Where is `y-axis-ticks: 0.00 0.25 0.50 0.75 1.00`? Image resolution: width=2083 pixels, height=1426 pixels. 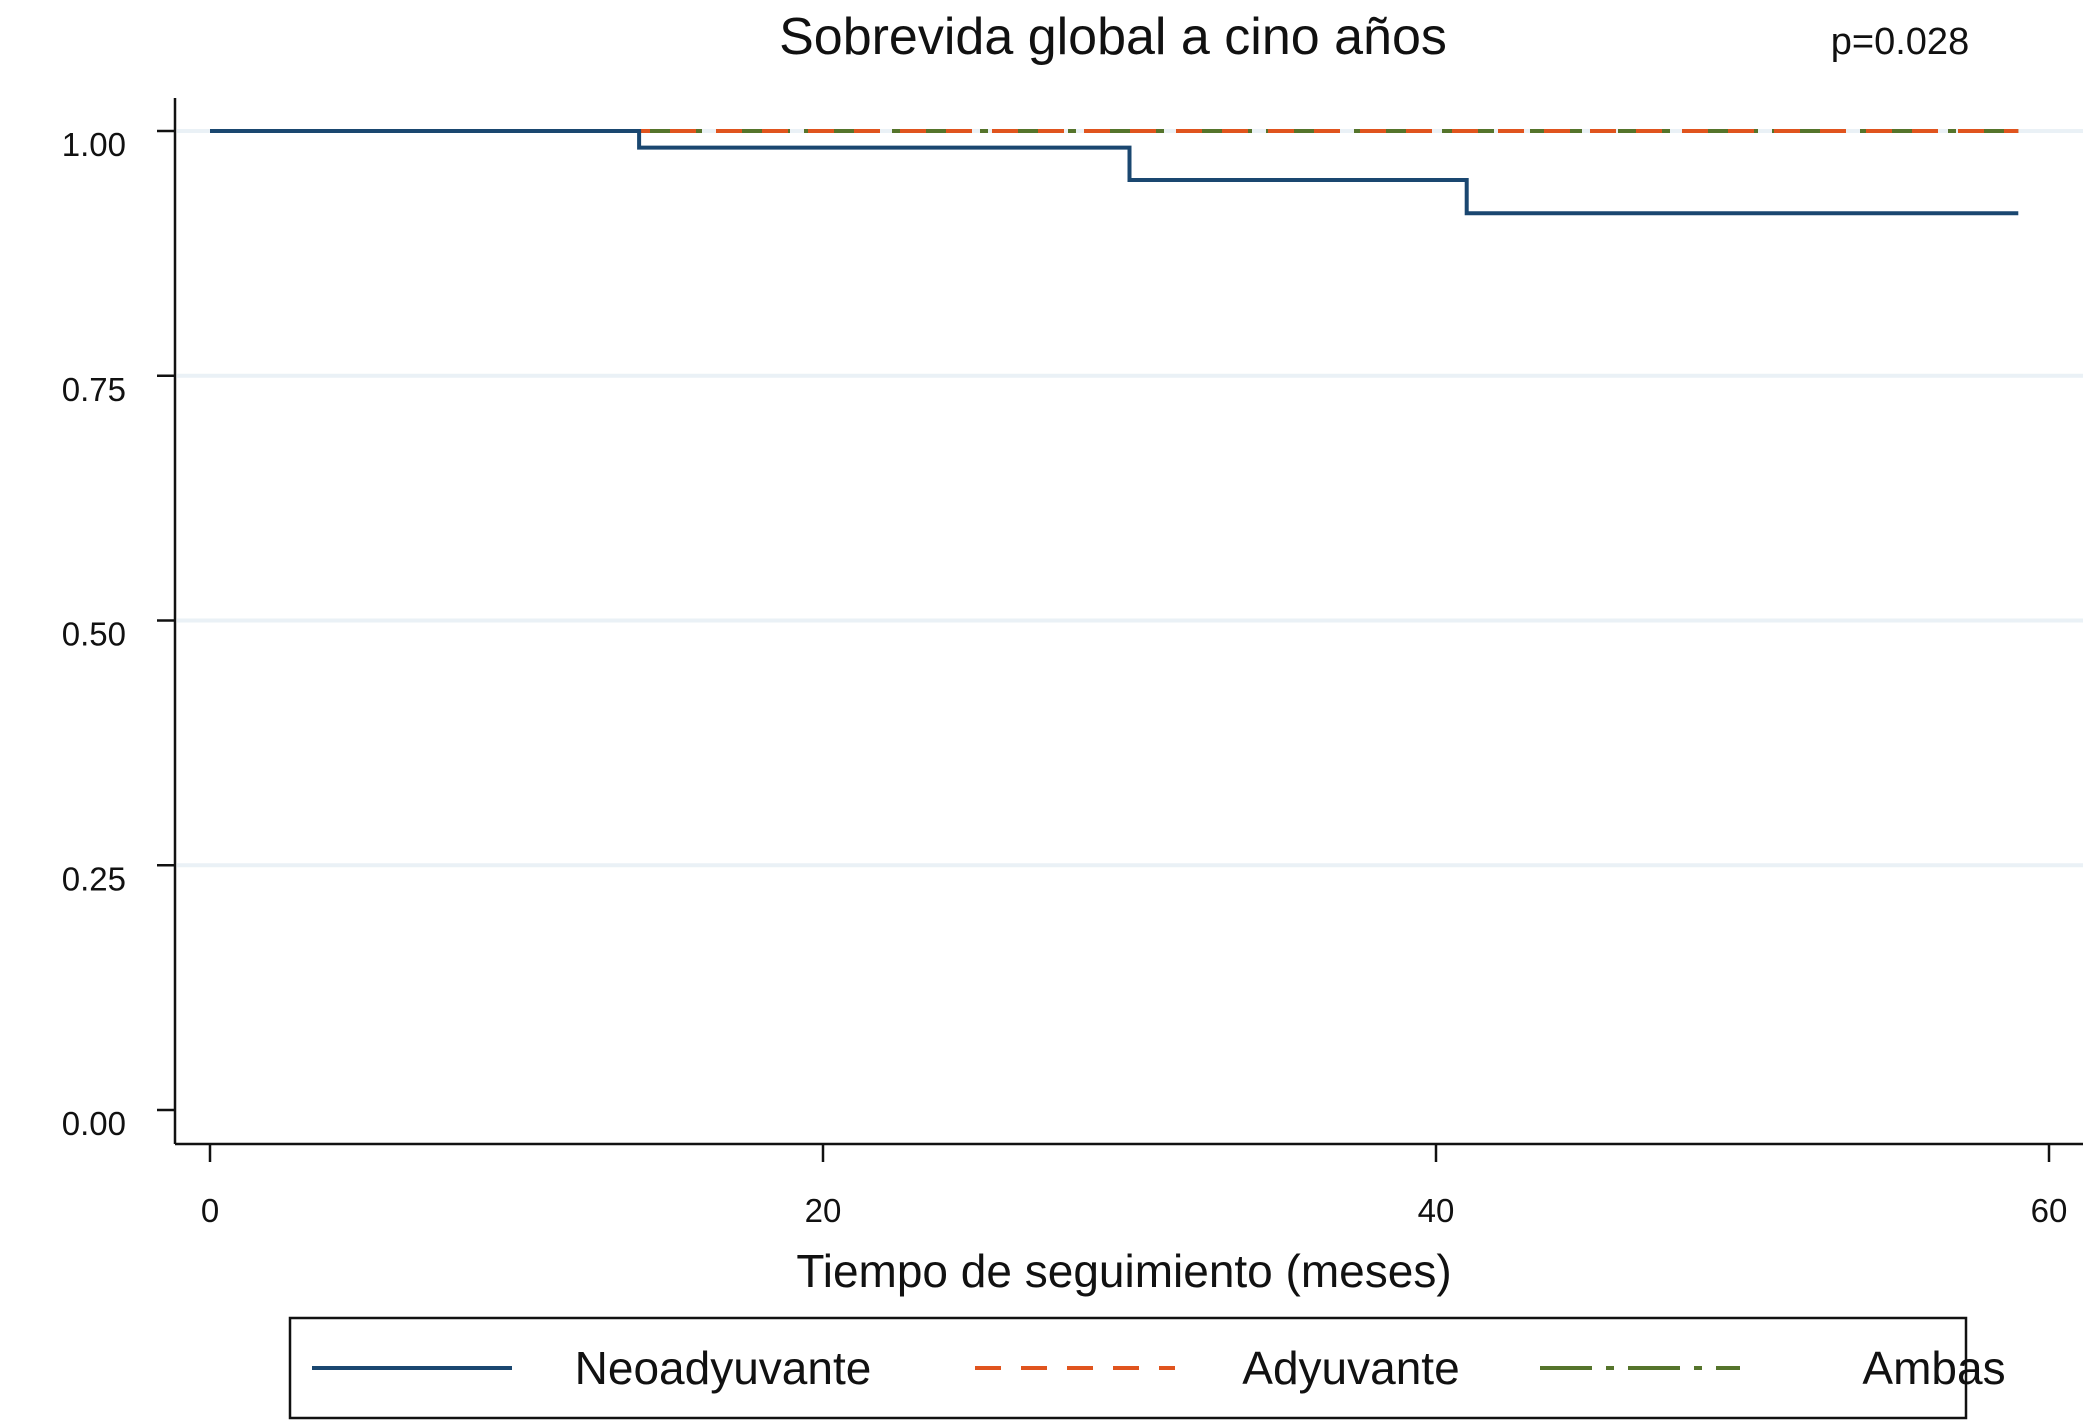 y-axis-ticks: 0.00 0.25 0.50 0.75 1.00 is located at coordinates (118, 634).